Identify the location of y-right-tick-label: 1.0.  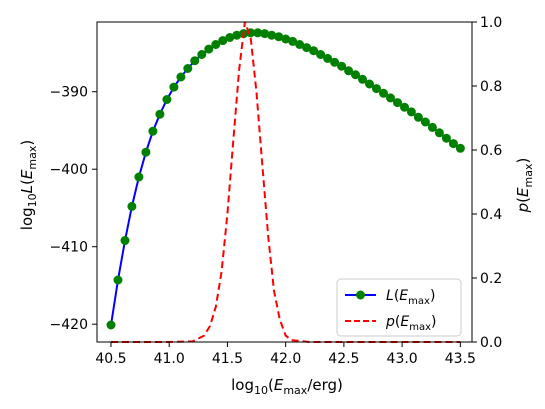
(491, 23).